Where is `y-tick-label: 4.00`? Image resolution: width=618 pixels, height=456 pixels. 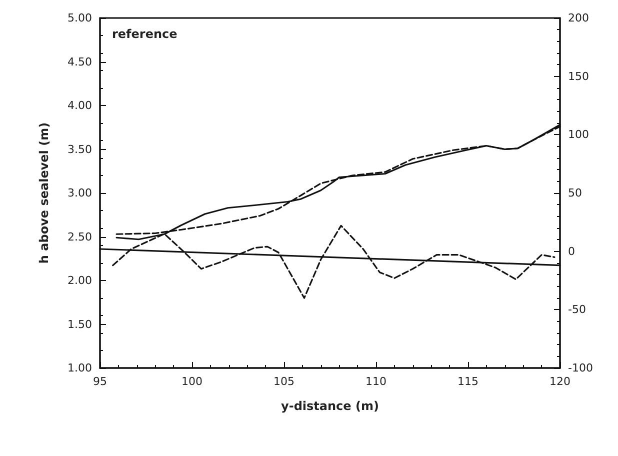
y-tick-label: 4.00 is located at coordinates (80, 105).